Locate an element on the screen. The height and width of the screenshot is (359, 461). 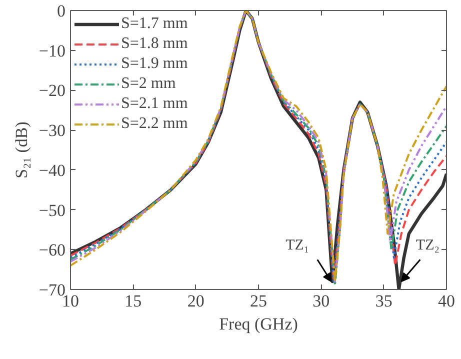
y-tick-label: 0 is located at coordinates (61, 11).